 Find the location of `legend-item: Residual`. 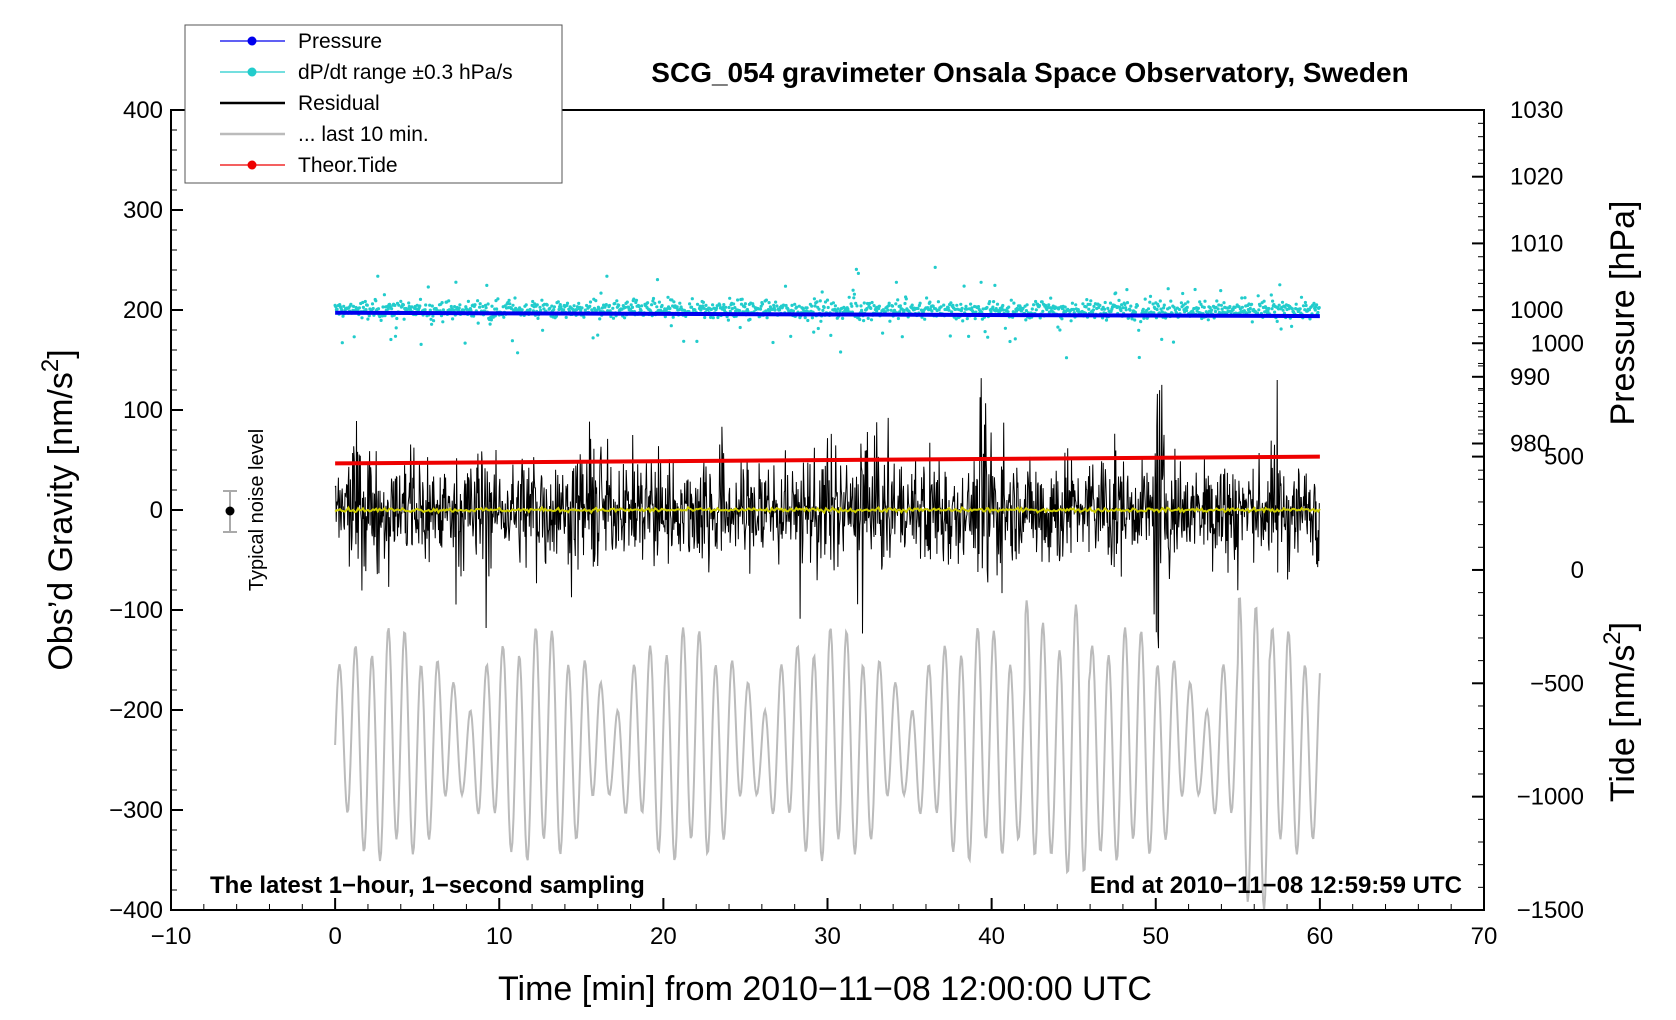

legend-item: Residual is located at coordinates (300, 103).